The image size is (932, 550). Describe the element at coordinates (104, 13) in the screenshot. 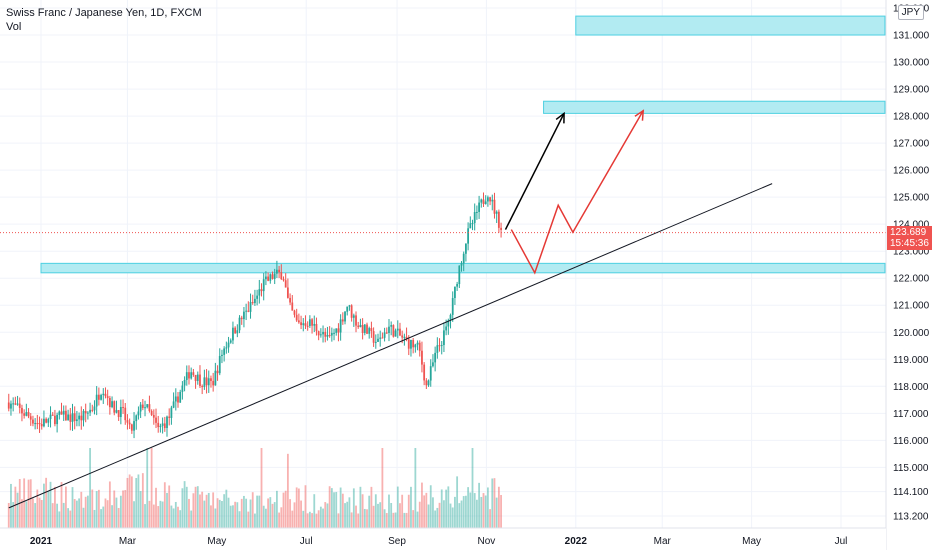

I see `symbol-title: Swiss Franc / Japanese Yen, 1D, FXCM` at that location.